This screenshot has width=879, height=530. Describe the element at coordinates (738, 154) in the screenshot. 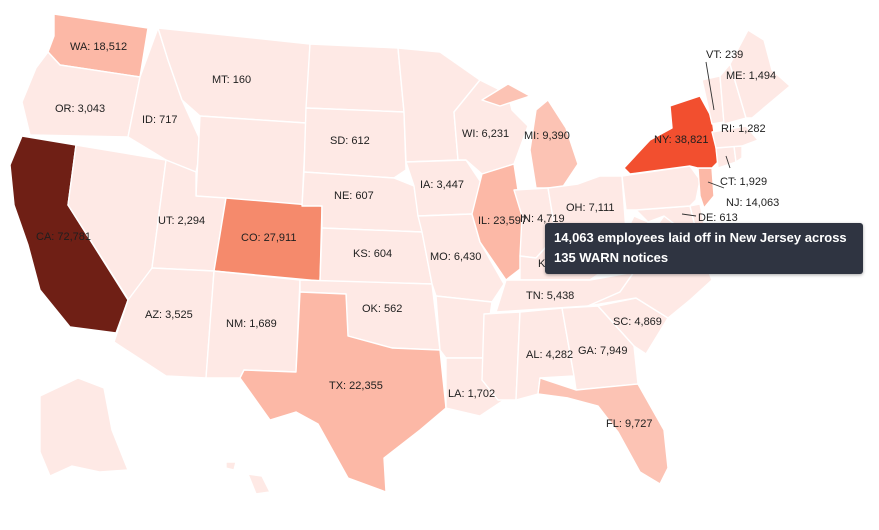

I see `state-ri` at that location.